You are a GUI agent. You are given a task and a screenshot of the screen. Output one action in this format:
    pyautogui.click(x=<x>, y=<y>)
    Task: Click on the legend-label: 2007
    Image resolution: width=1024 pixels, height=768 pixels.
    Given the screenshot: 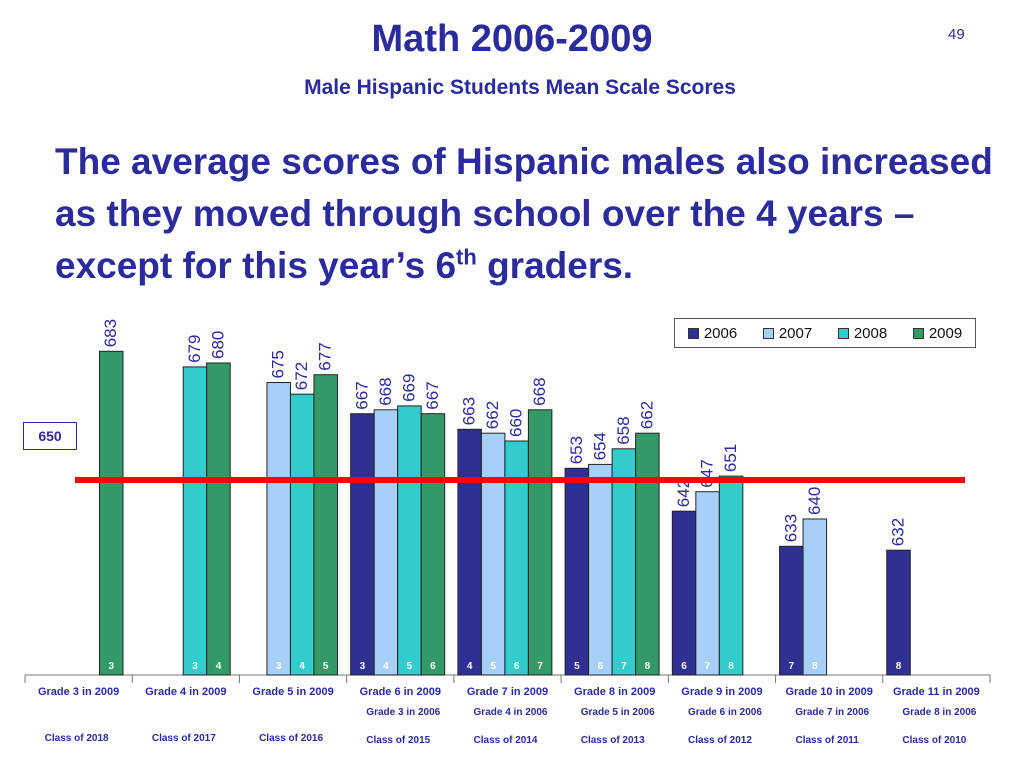 What is the action you would take?
    pyautogui.click(x=795, y=333)
    